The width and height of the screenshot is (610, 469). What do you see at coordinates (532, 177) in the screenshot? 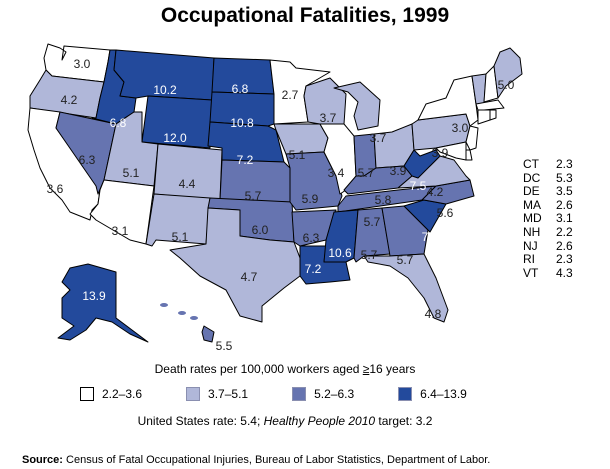
I see `state-abbr: DC` at bounding box center [532, 177].